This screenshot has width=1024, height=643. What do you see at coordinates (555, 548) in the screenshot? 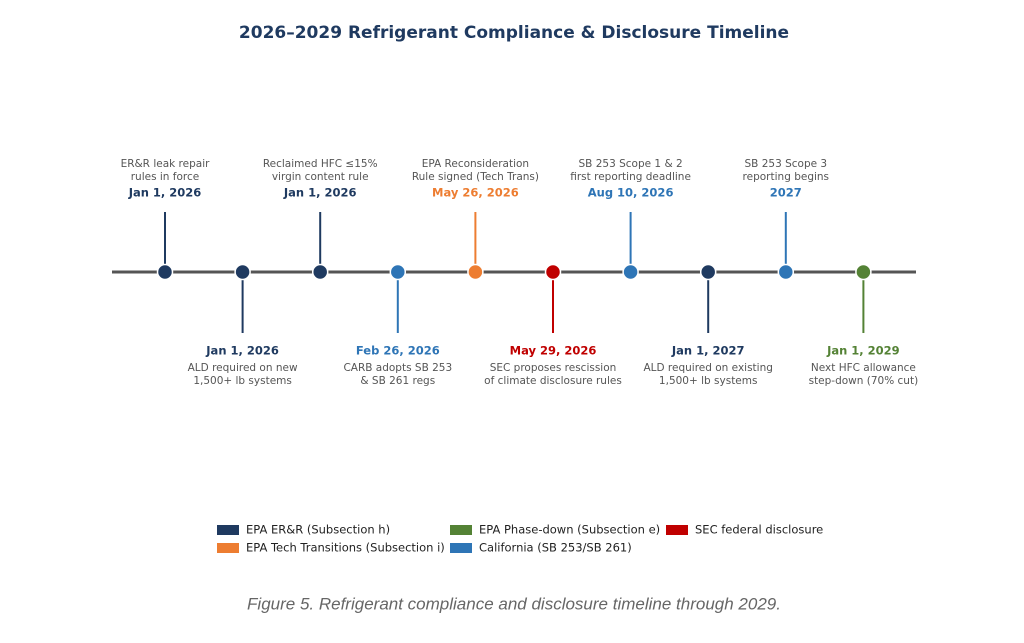
I see `legend-label: California (SB 253/SB 261)` at bounding box center [555, 548].